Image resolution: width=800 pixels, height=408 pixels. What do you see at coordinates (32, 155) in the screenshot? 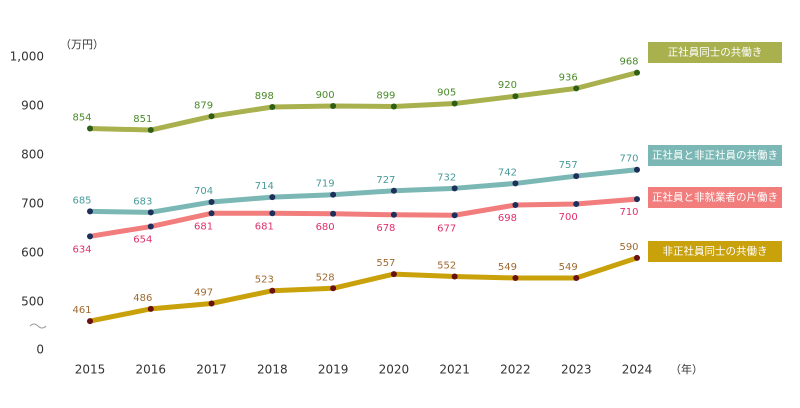
I see `y-tick-label: 800` at bounding box center [32, 155].